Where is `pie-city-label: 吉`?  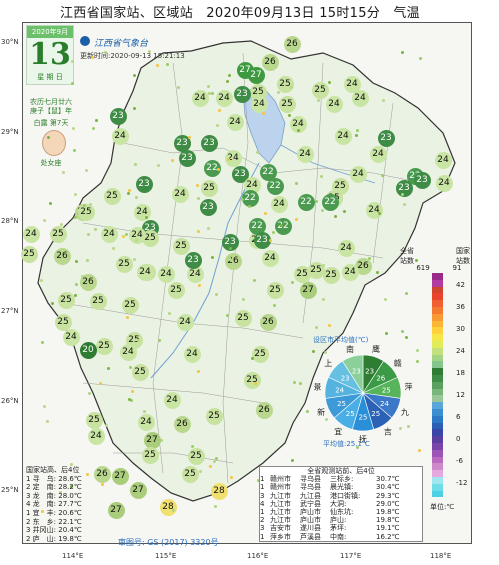 pie-city-label: 吉 is located at coordinates (388, 432).